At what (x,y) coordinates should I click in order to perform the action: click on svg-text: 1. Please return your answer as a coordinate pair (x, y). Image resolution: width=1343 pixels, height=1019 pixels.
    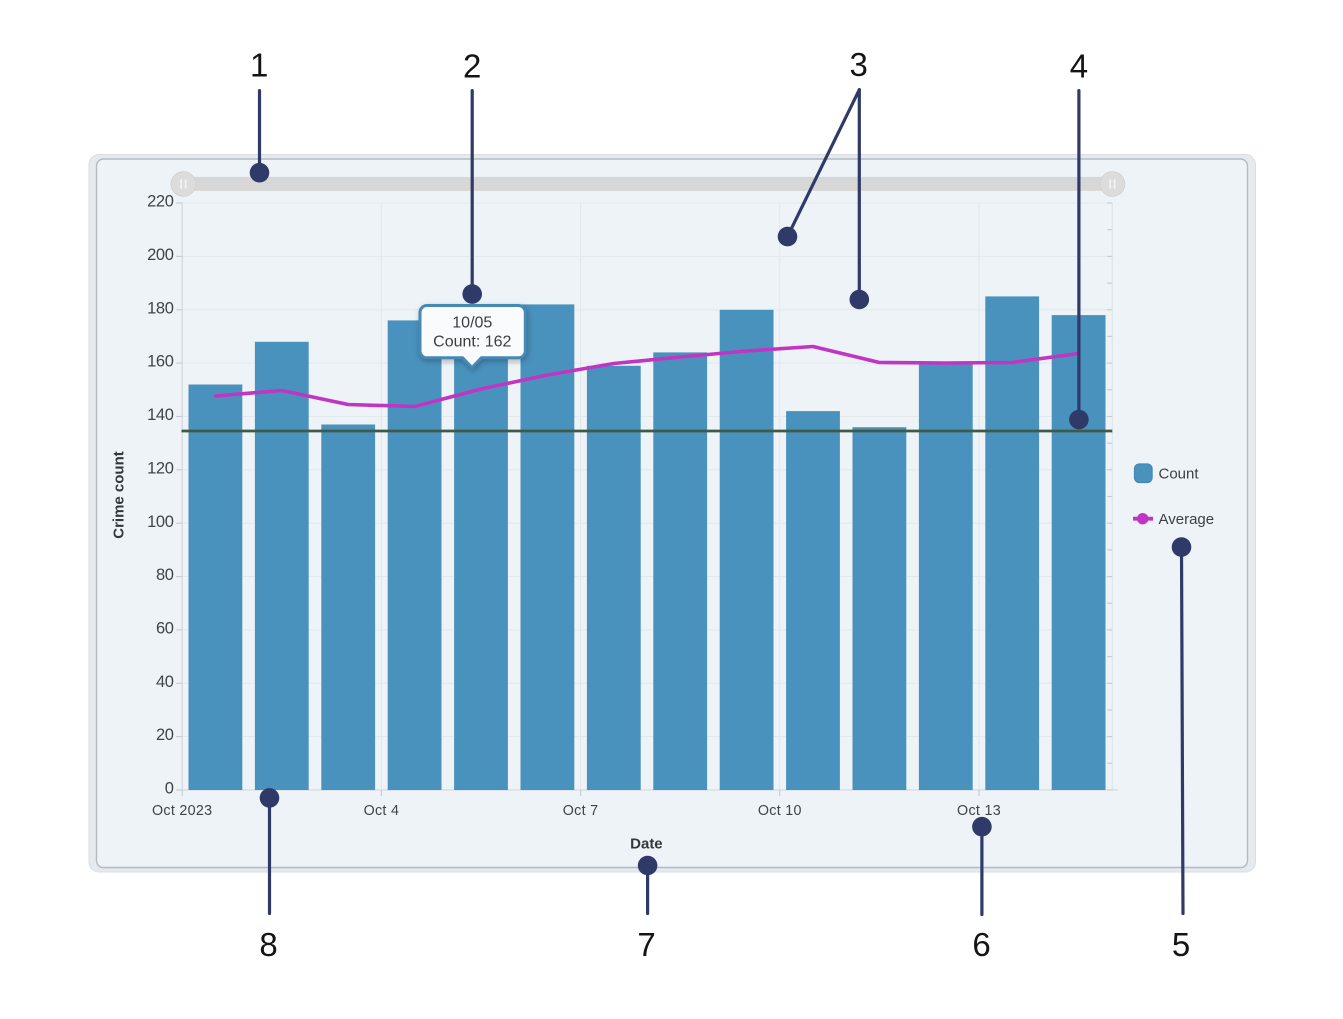
    Looking at the image, I should click on (259, 64).